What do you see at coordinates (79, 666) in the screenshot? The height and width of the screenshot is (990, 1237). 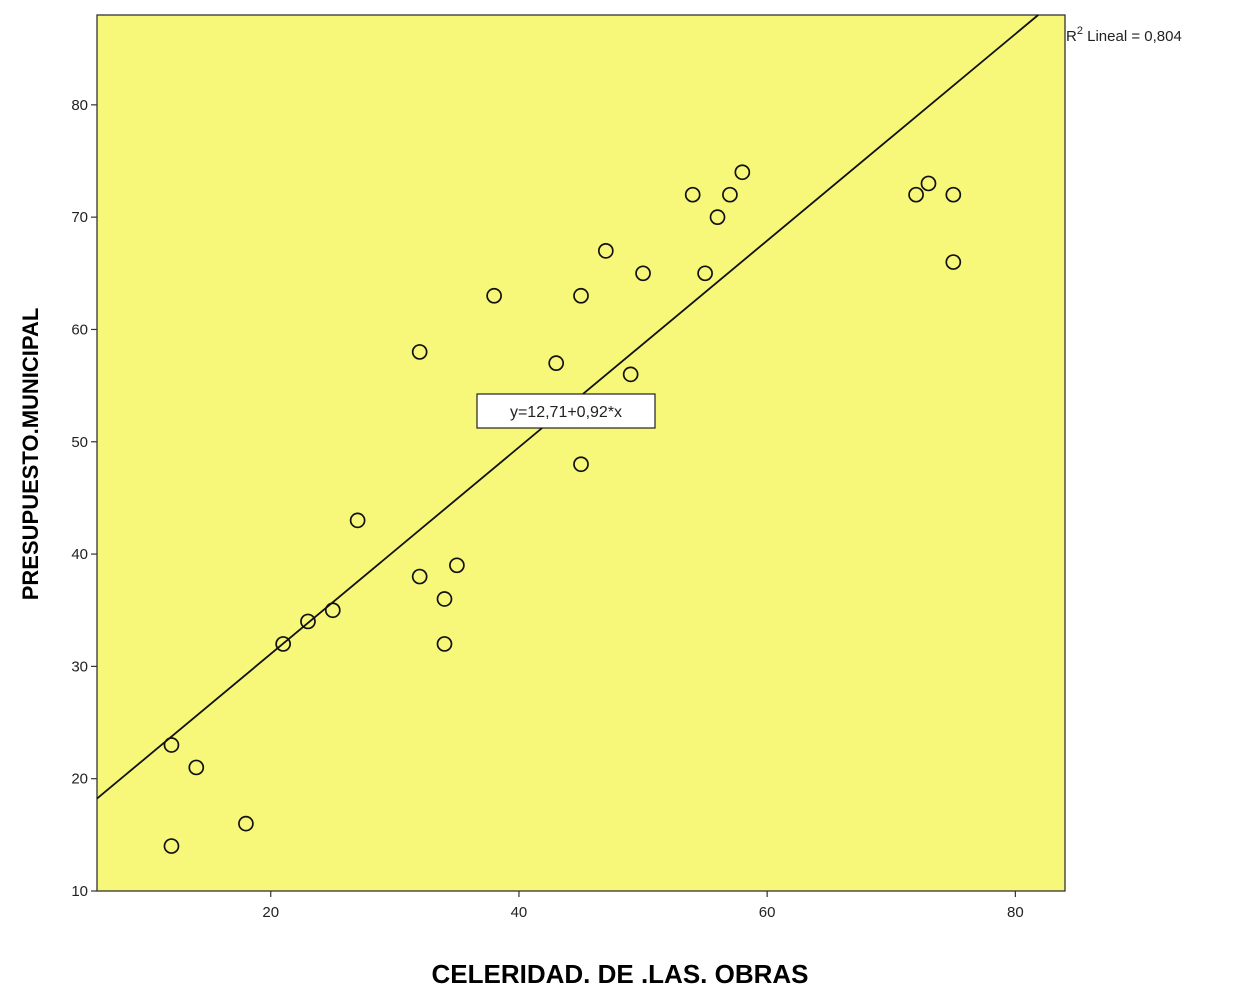 I see `y-tick-label: 30` at bounding box center [79, 666].